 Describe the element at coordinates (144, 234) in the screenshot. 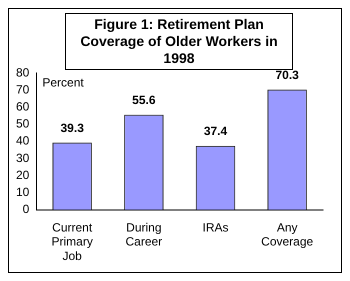

I see `x-tick-label: During Career` at that location.